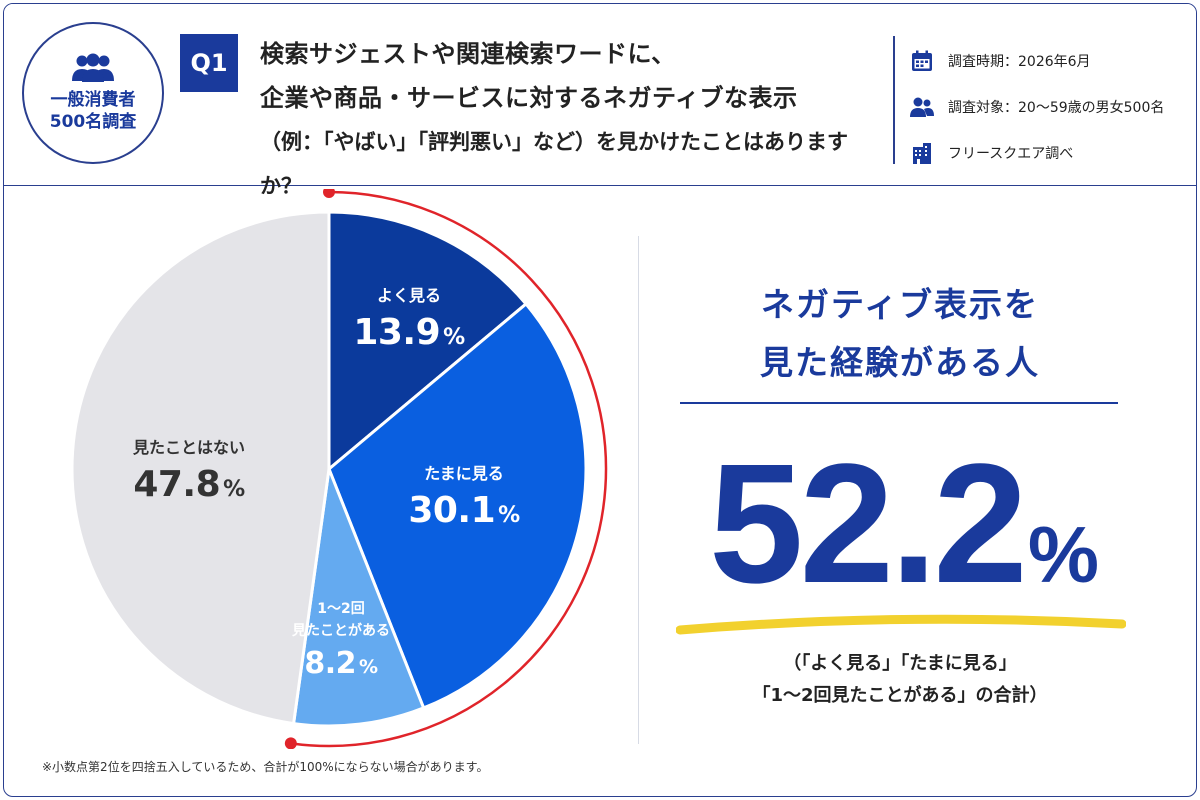  Describe the element at coordinates (922, 153) in the screenshot. I see `building-icon` at that location.